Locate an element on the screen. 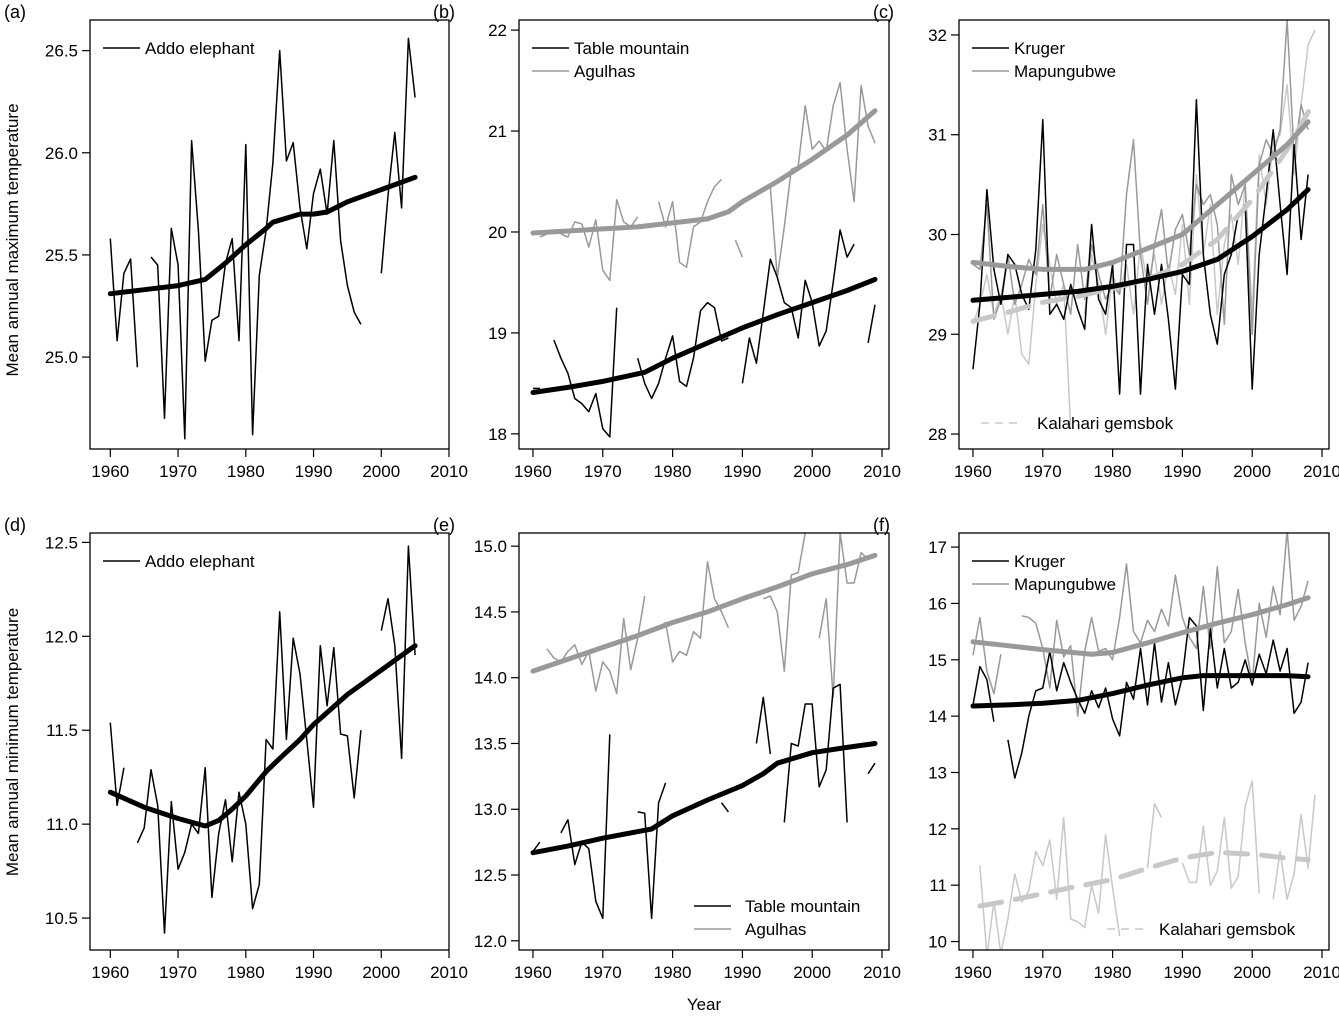 This screenshot has width=1339, height=1016. panel-3-frame is located at coordinates (1144, 234).